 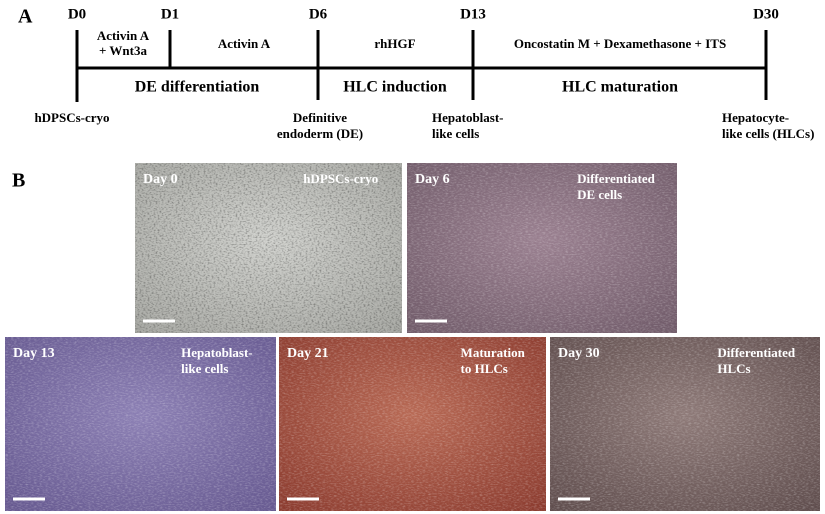 I want to click on day-label: Day 21, so click(x=308, y=353).